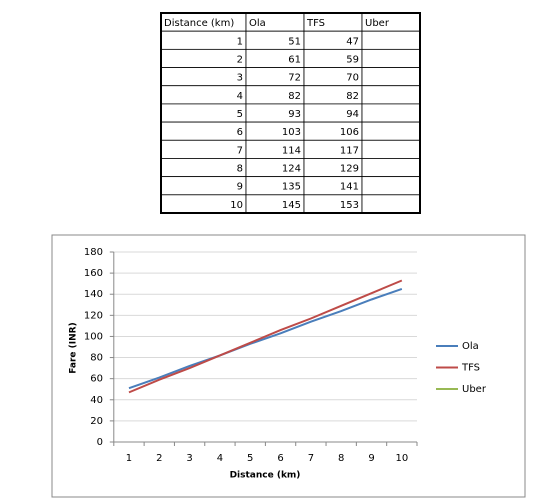 This screenshot has height=502, width=536. I want to click on x-tick-label: 2, so click(159, 458).